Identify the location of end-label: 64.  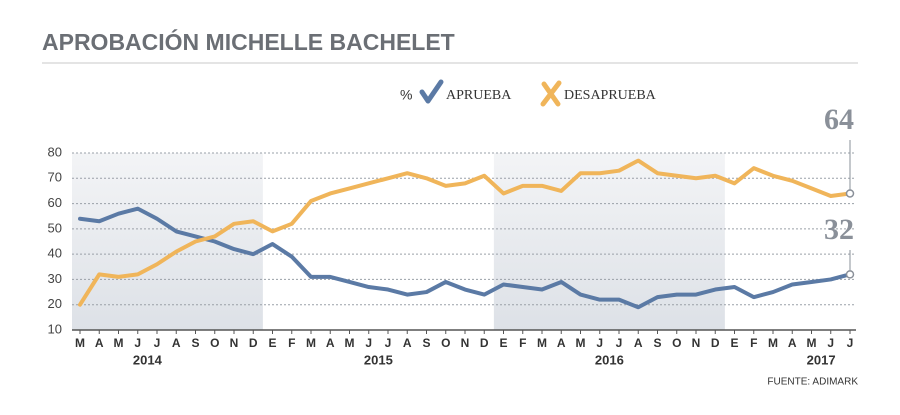
(839, 119).